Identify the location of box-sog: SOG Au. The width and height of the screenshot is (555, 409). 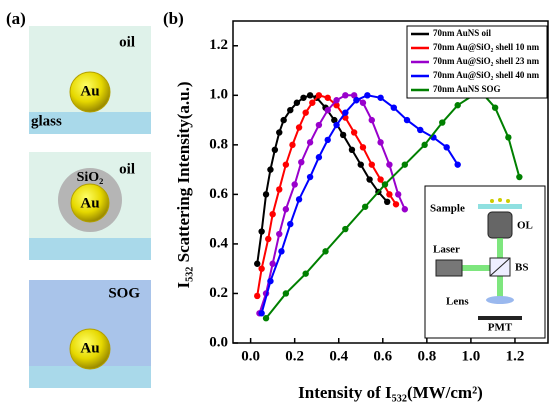
(90, 334).